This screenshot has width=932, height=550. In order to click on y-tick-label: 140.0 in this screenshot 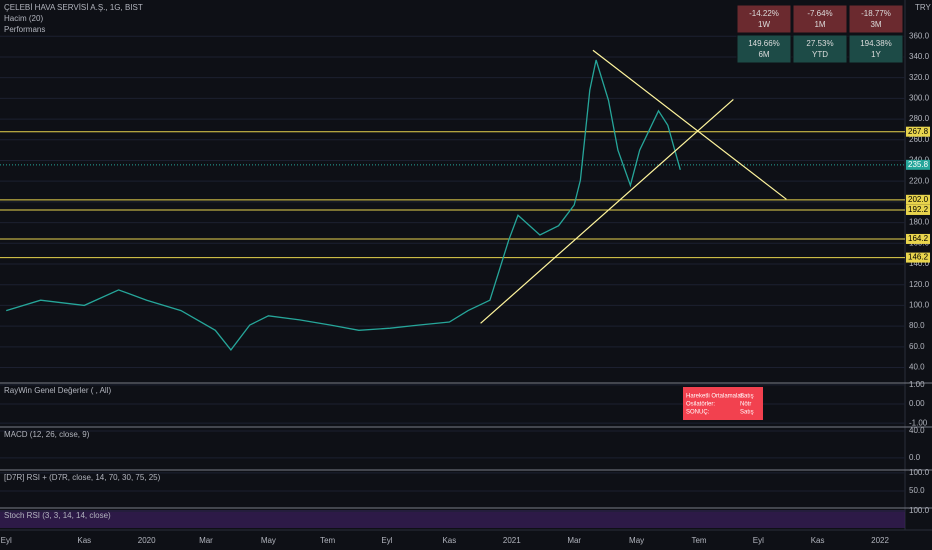, I will do `click(919, 263)`.